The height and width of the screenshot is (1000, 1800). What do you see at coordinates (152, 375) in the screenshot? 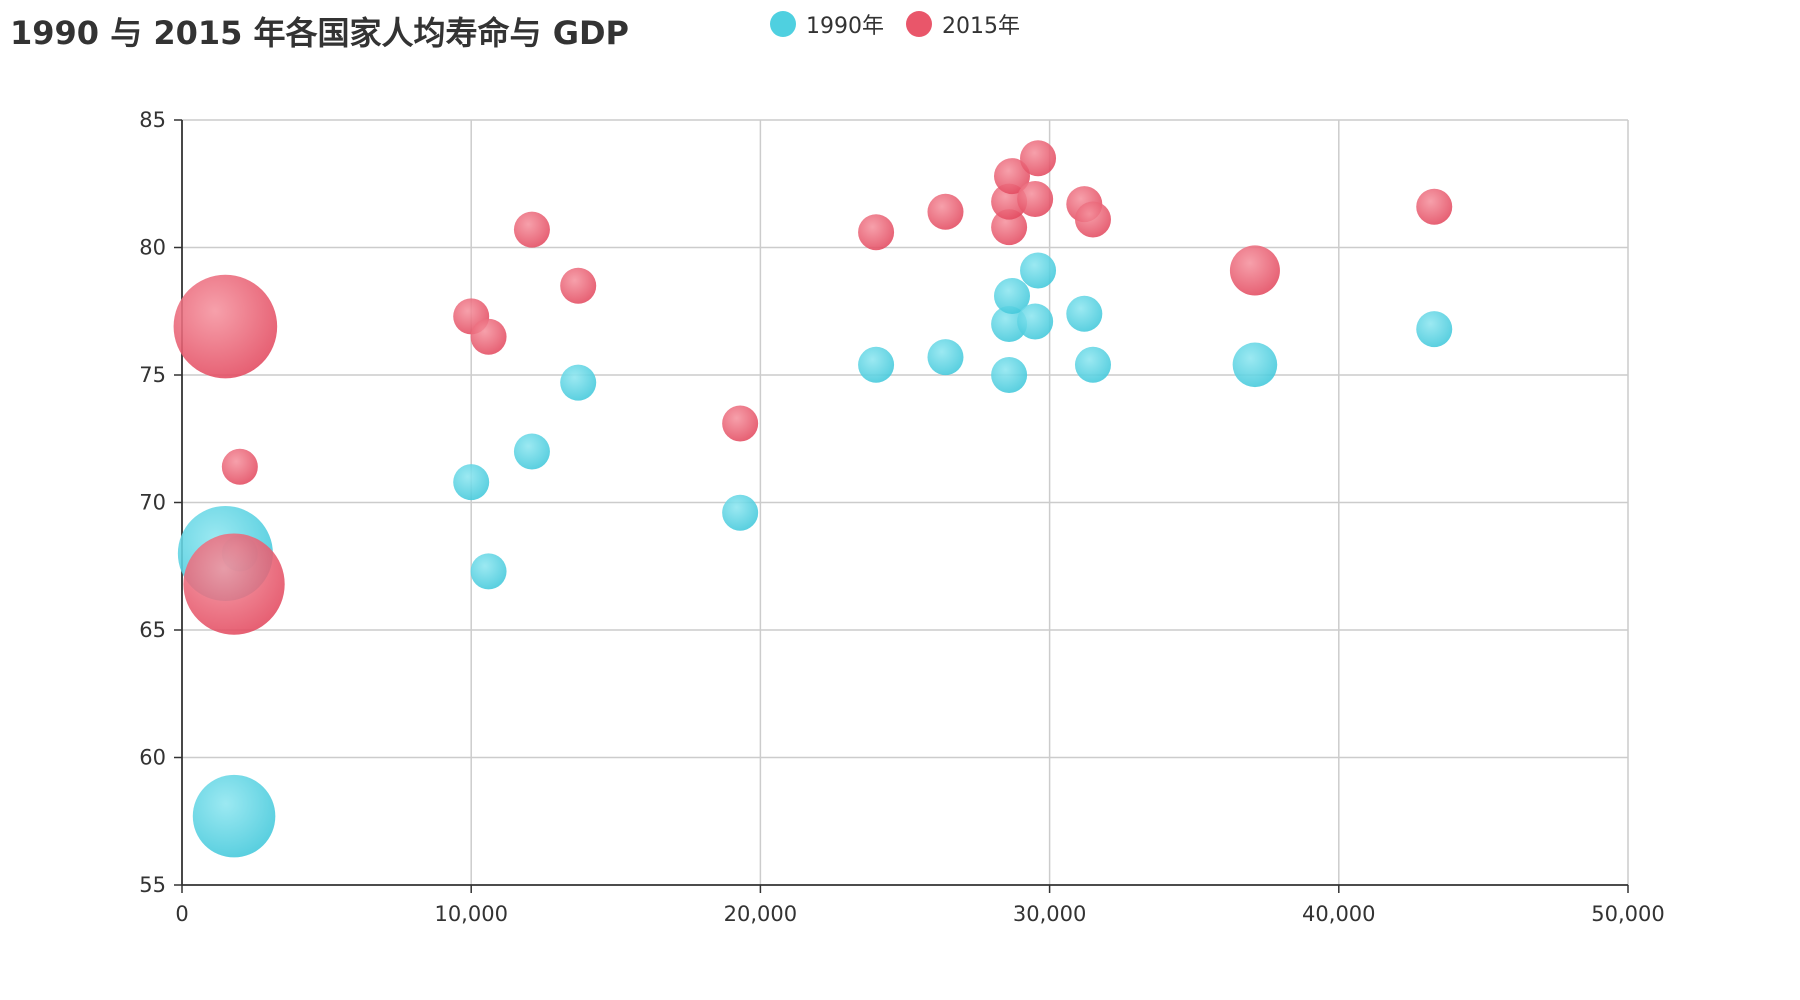
I see `y-tick-label: 75` at bounding box center [152, 375].